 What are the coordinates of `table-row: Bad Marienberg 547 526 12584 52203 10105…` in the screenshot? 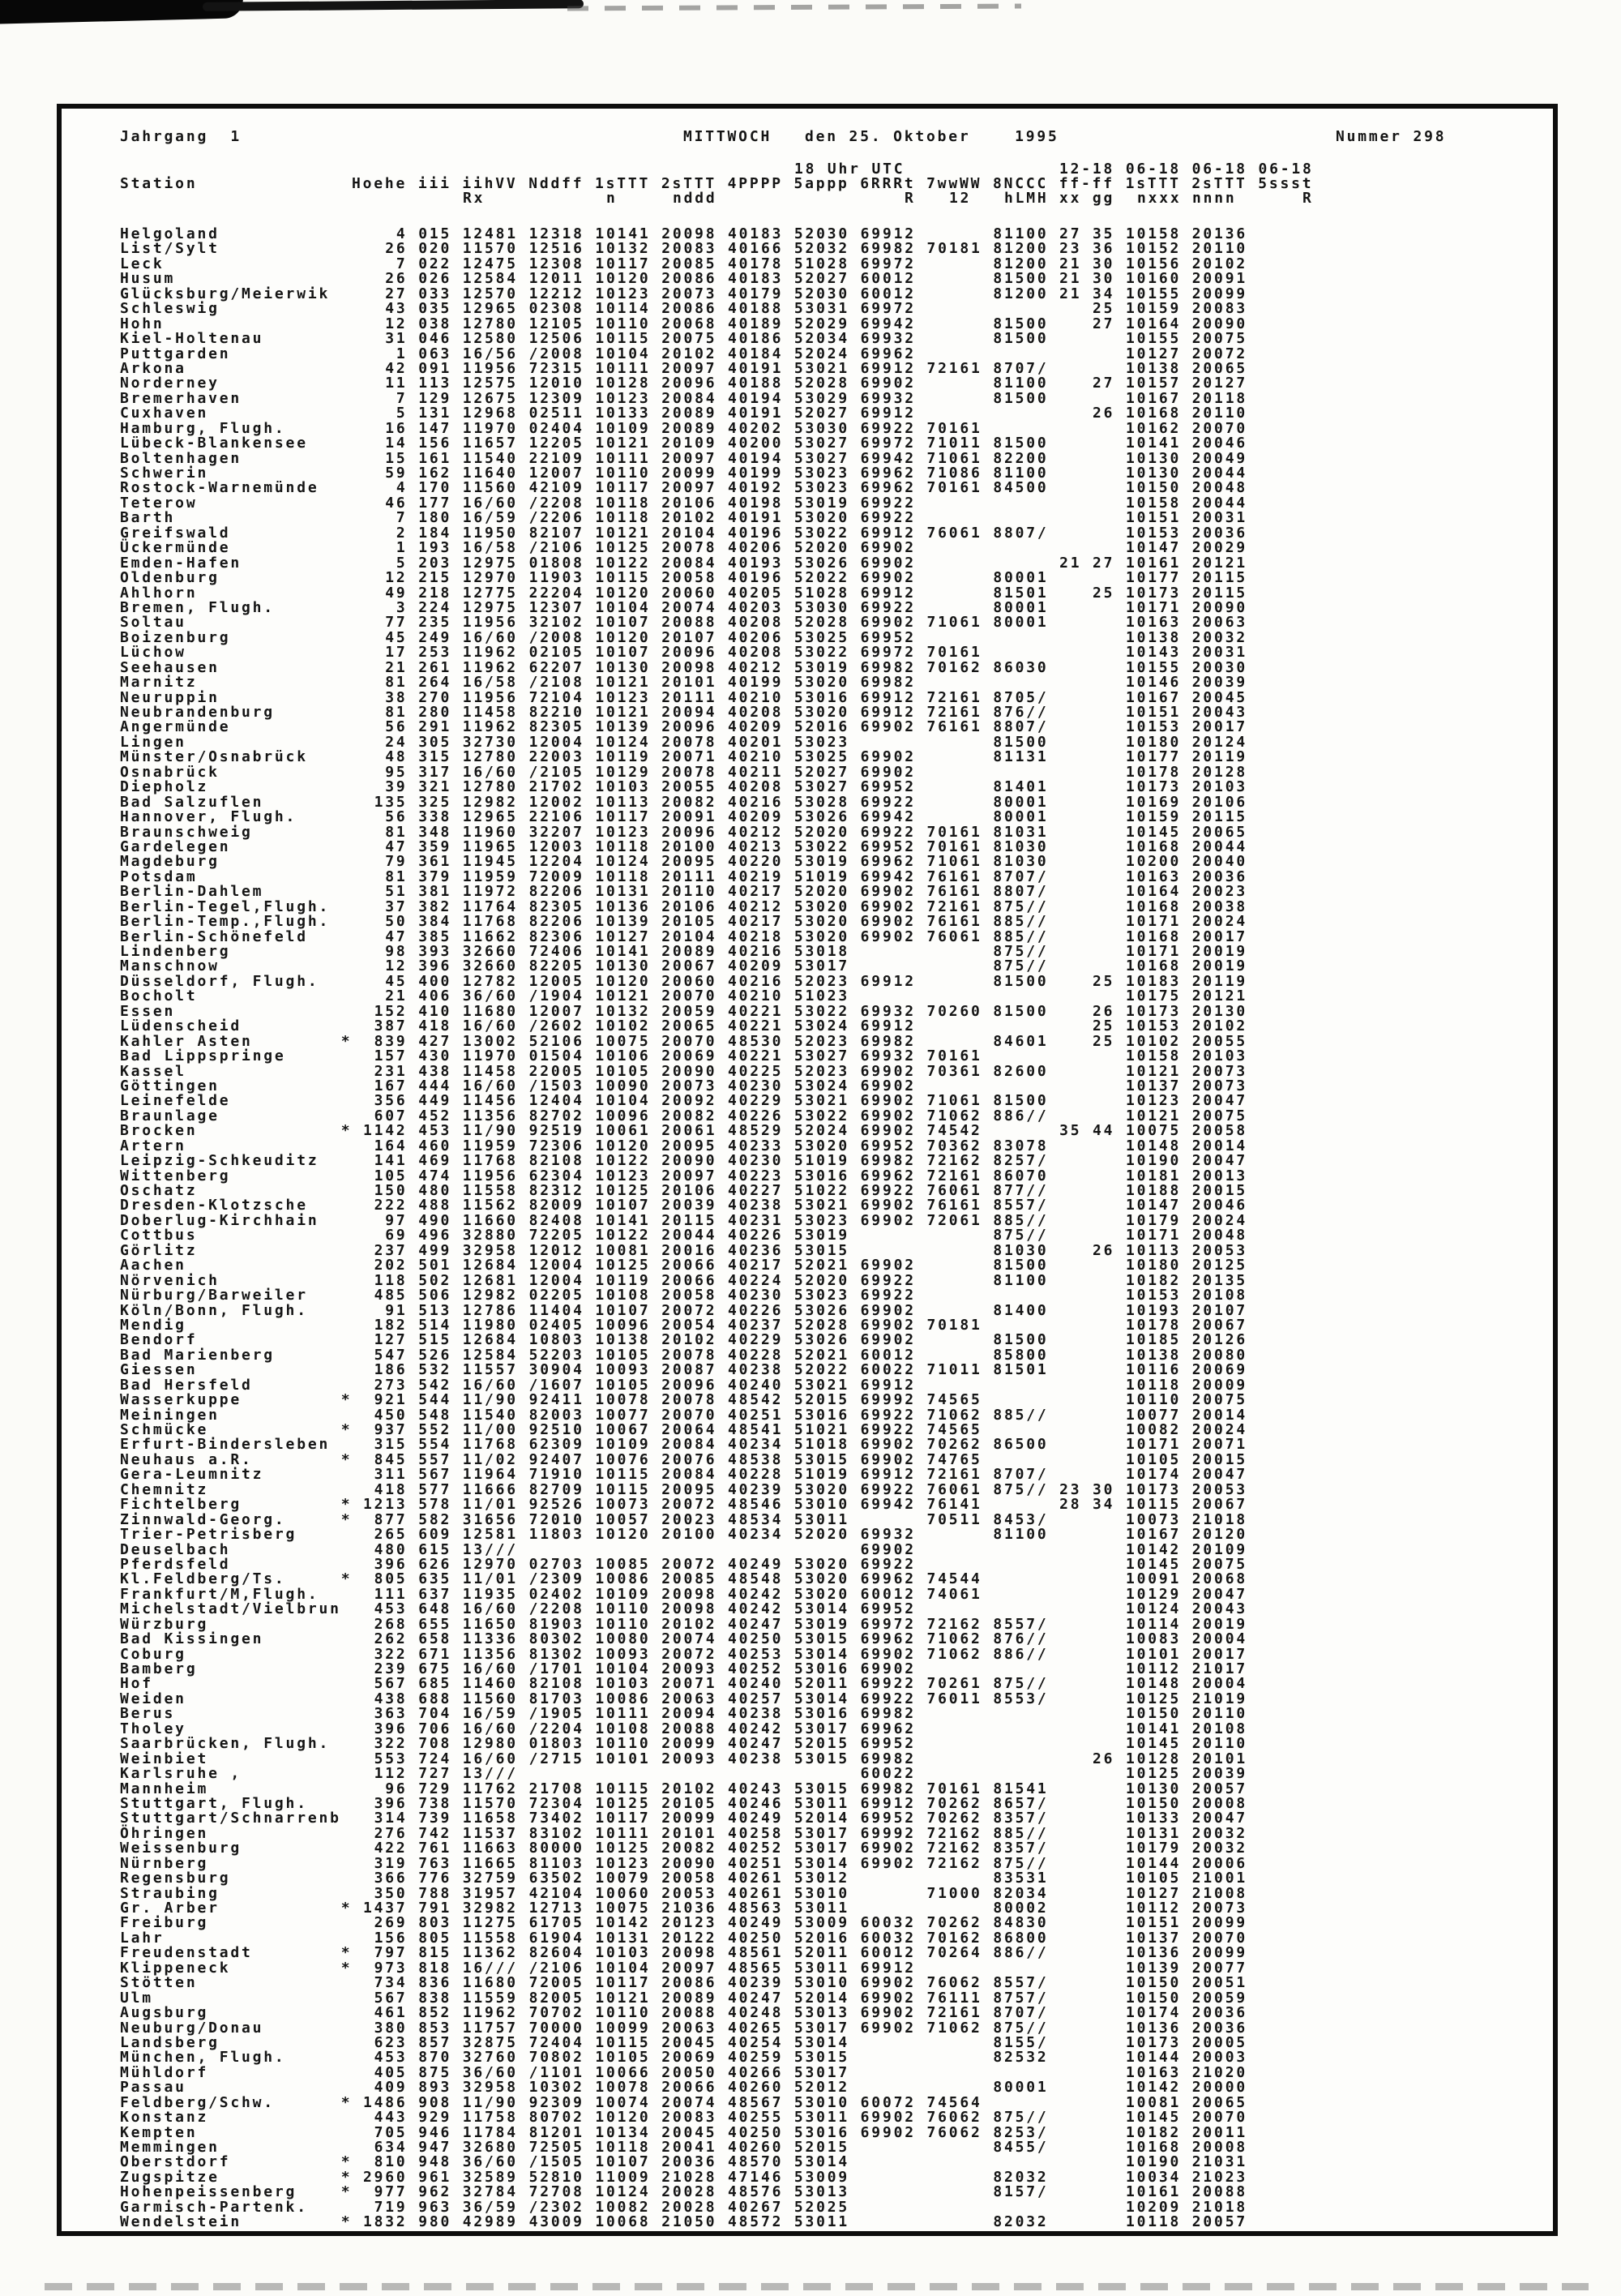 It's located at (683, 1355).